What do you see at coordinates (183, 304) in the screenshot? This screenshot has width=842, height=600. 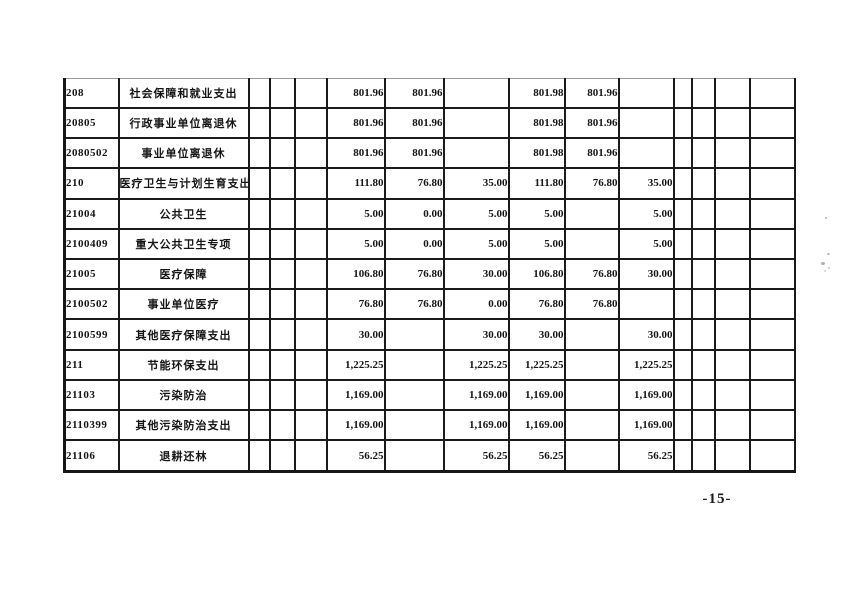 I see `name-cell: 事业单位医疗` at bounding box center [183, 304].